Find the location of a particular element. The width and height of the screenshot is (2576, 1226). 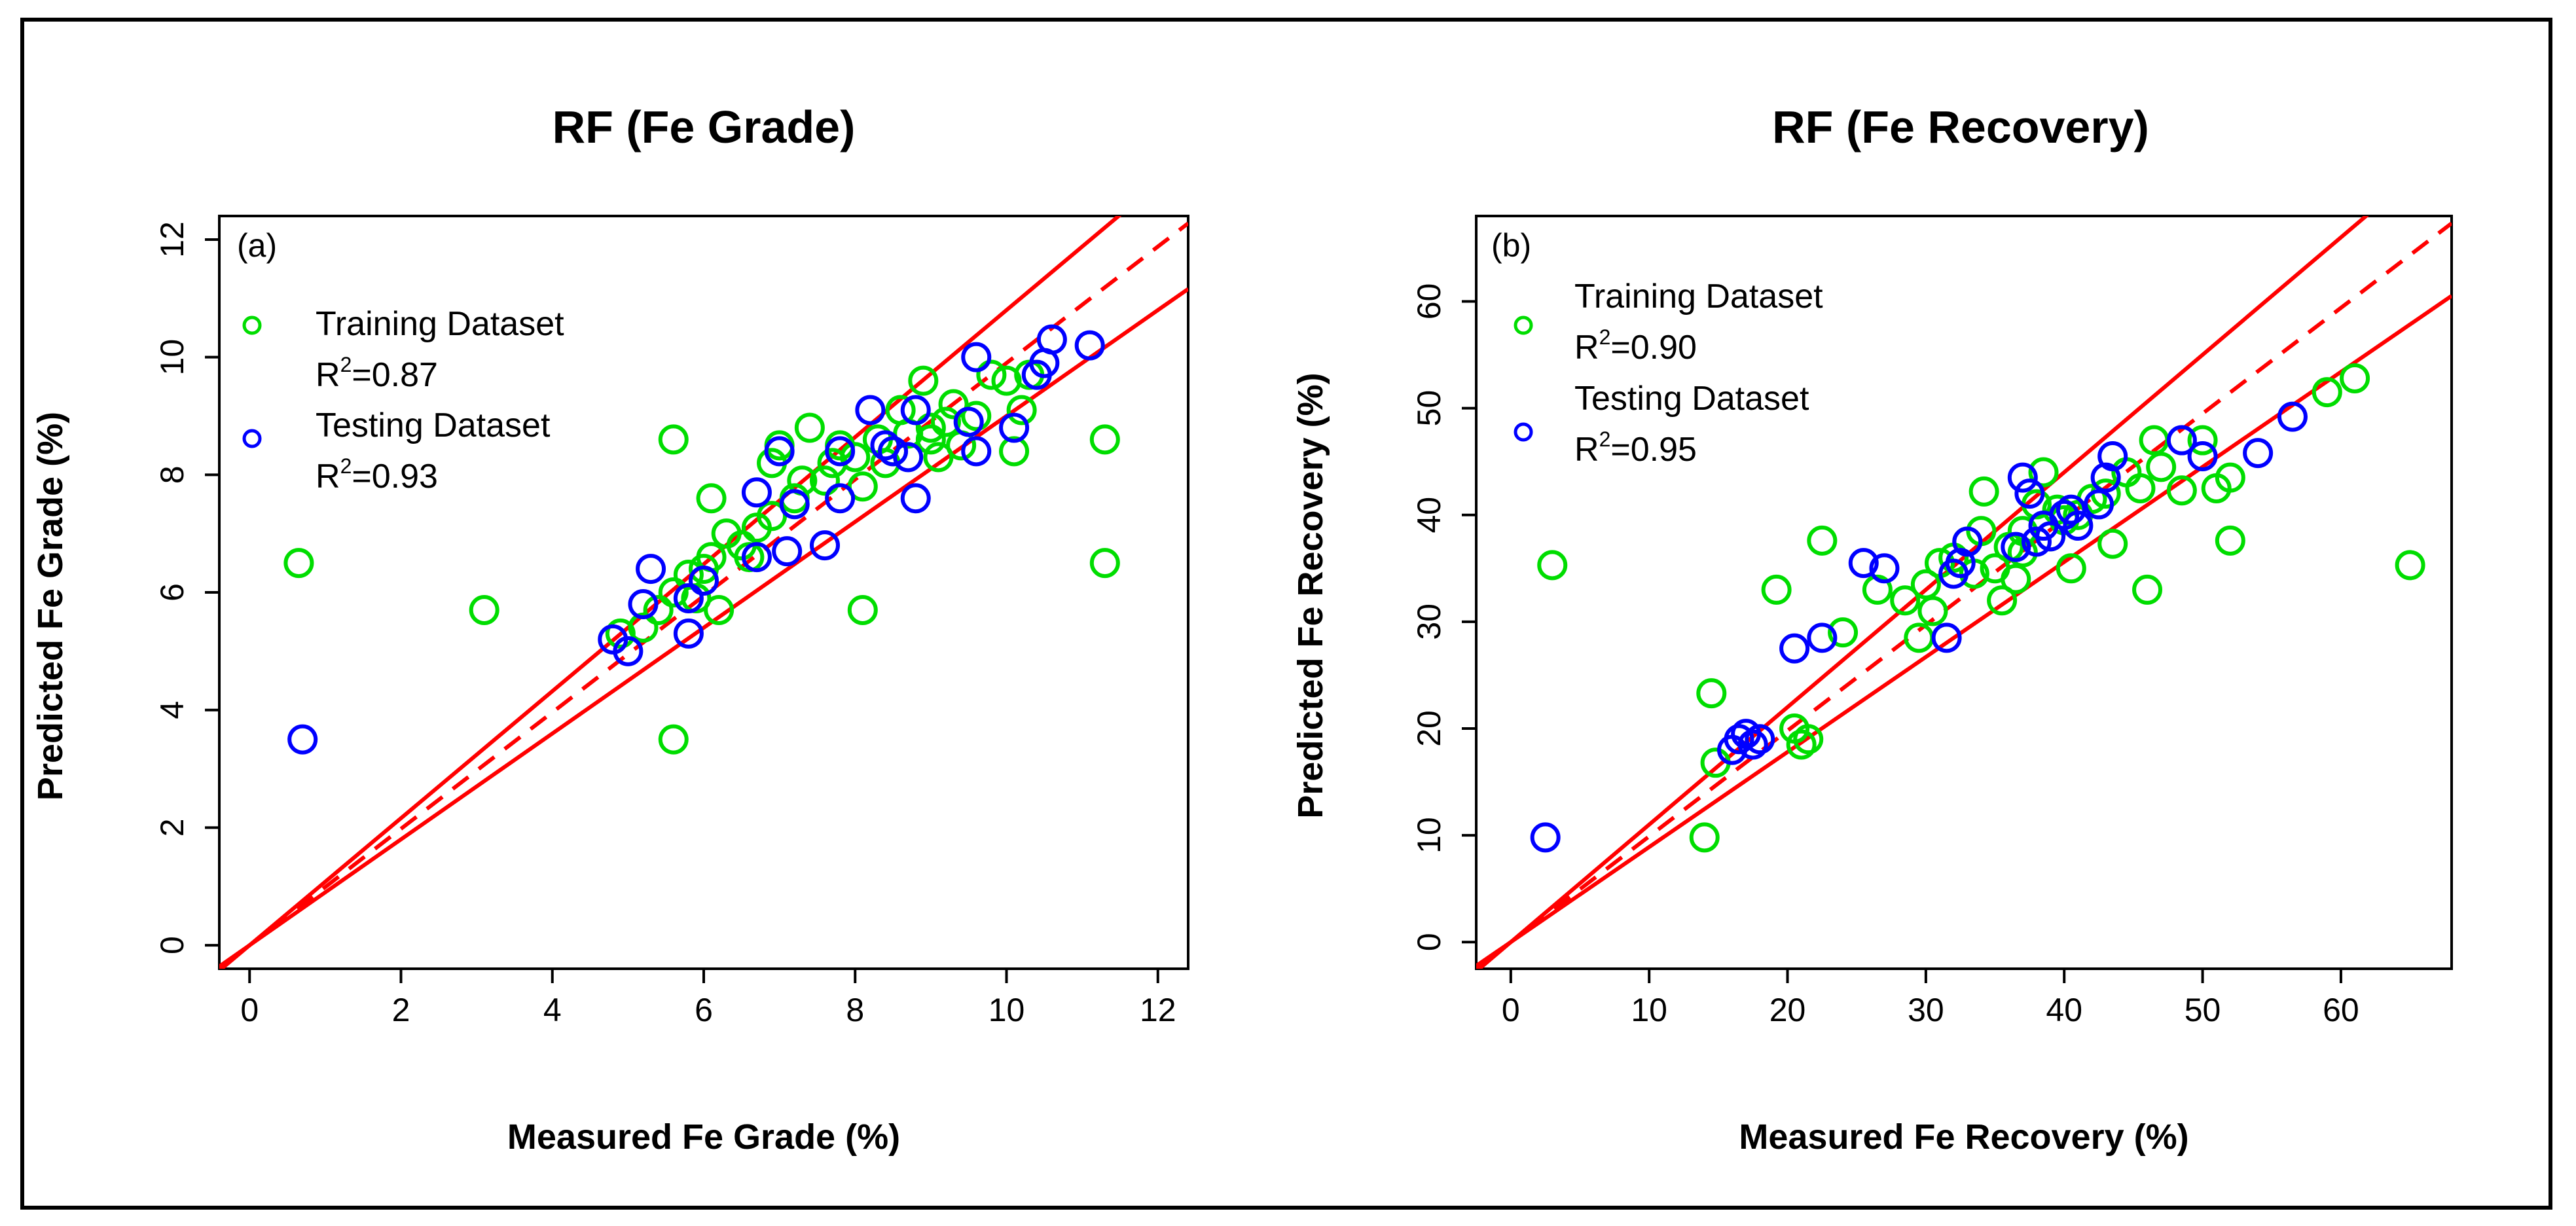

x-axis-label: Measured Fe Recovery (%) is located at coordinates (1963, 1137).